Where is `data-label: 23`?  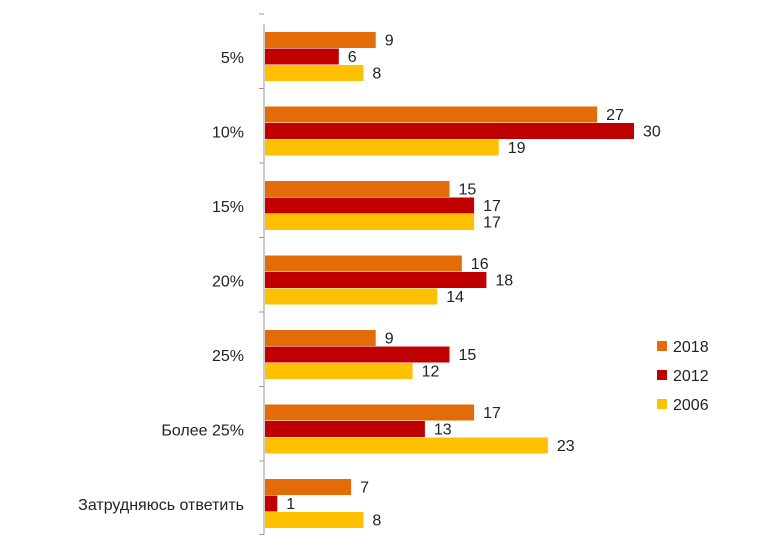 data-label: 23 is located at coordinates (566, 446).